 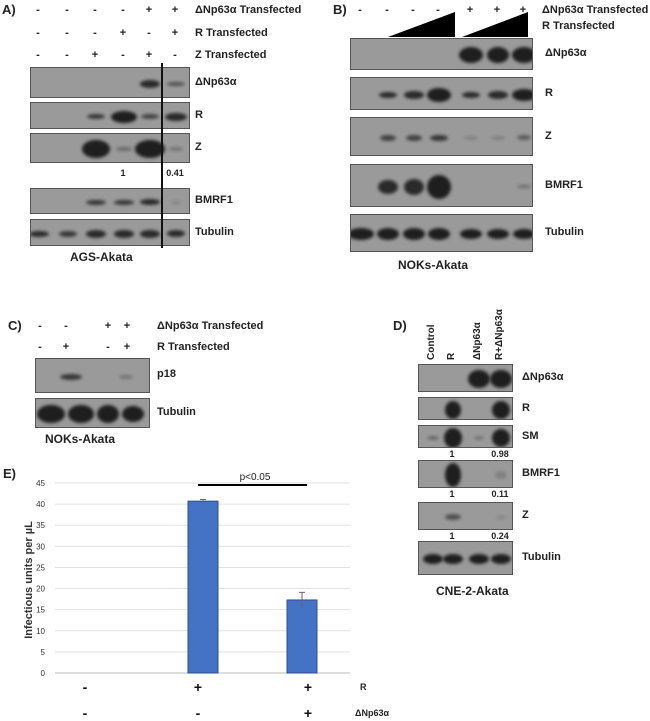 I want to click on r-dose-triangle, so click(x=421, y=24).